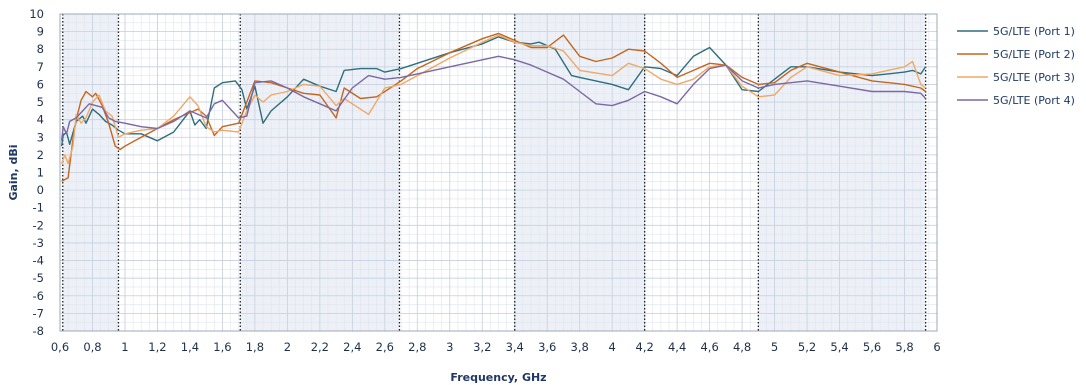  Describe the element at coordinates (40, 32) in the screenshot. I see `y-tick-label: 9` at that location.